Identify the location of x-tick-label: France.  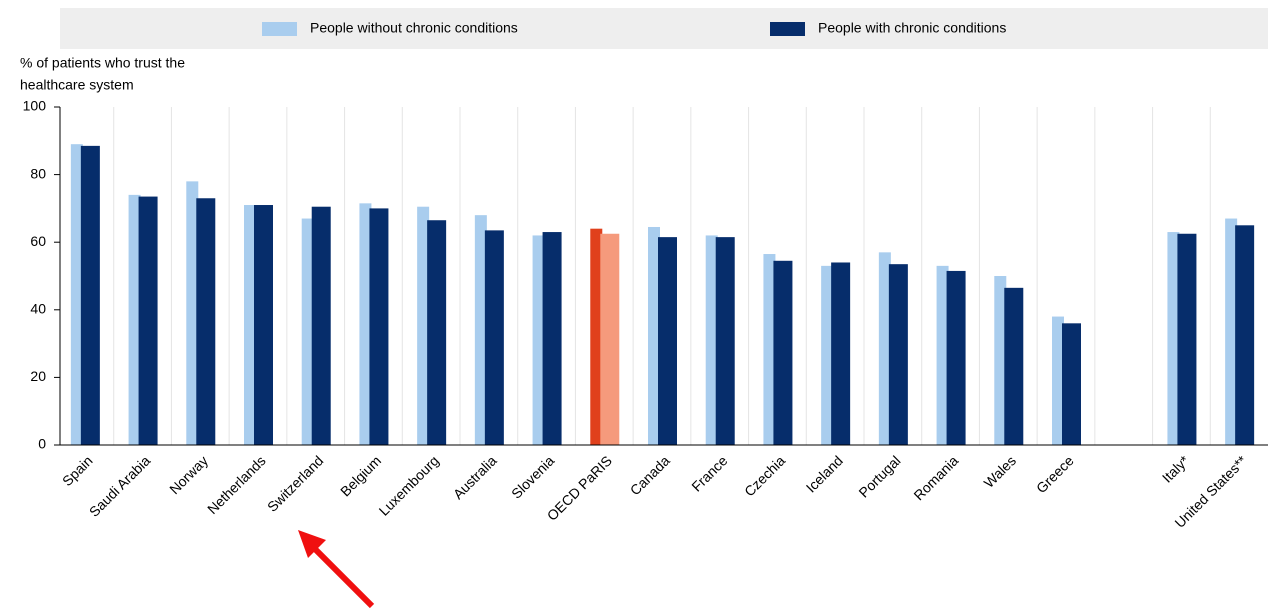
(709, 473).